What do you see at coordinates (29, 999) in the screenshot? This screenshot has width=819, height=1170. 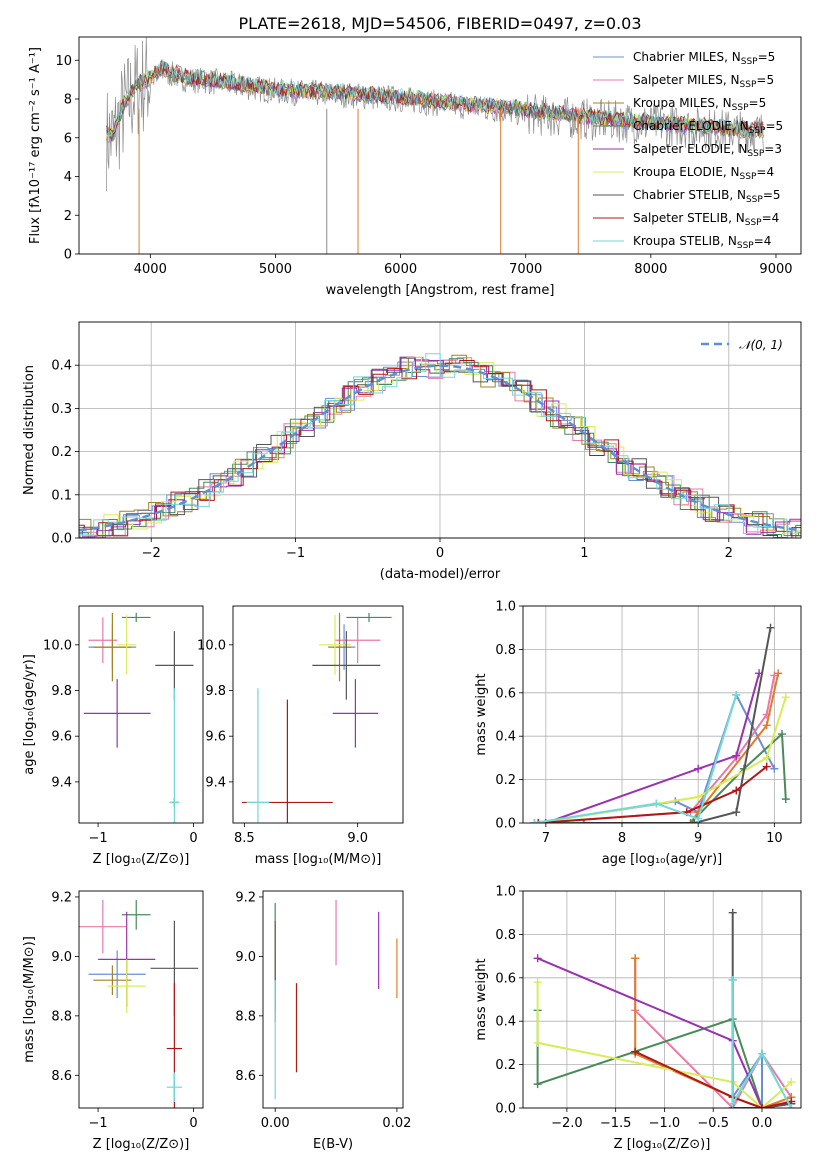 I see `y-axis-label: mass [log₁₀(M/M⊙)]` at bounding box center [29, 999].